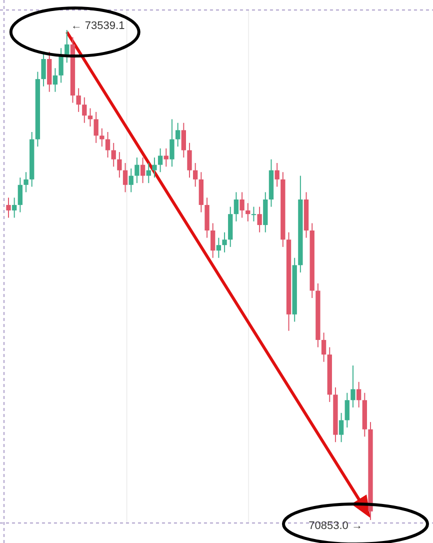  What do you see at coordinates (97, 26) in the screenshot?
I see `annotation: ← 73539.1` at bounding box center [97, 26].